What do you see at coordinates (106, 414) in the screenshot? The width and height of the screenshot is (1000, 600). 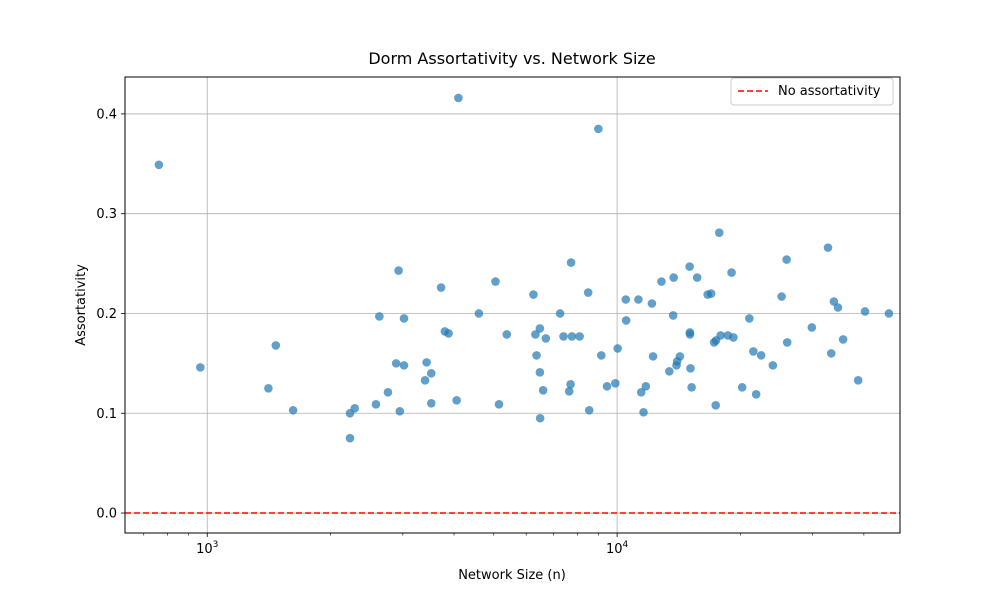 I see `y-tick-label: 0.1` at bounding box center [106, 414].